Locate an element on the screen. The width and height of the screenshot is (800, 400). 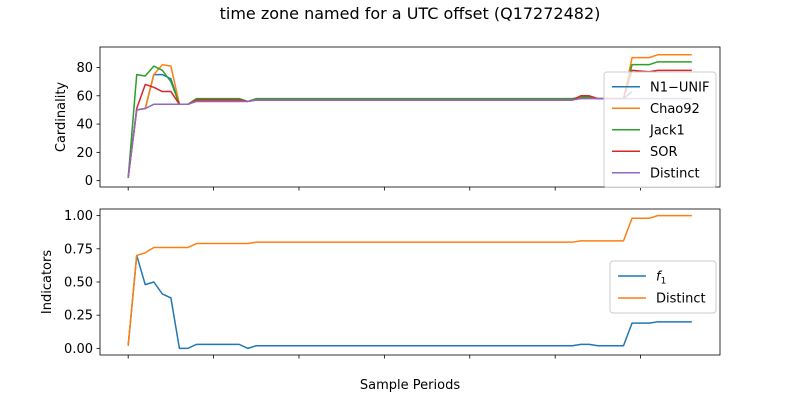
y-tick-label: 0.00 is located at coordinates (78, 349).